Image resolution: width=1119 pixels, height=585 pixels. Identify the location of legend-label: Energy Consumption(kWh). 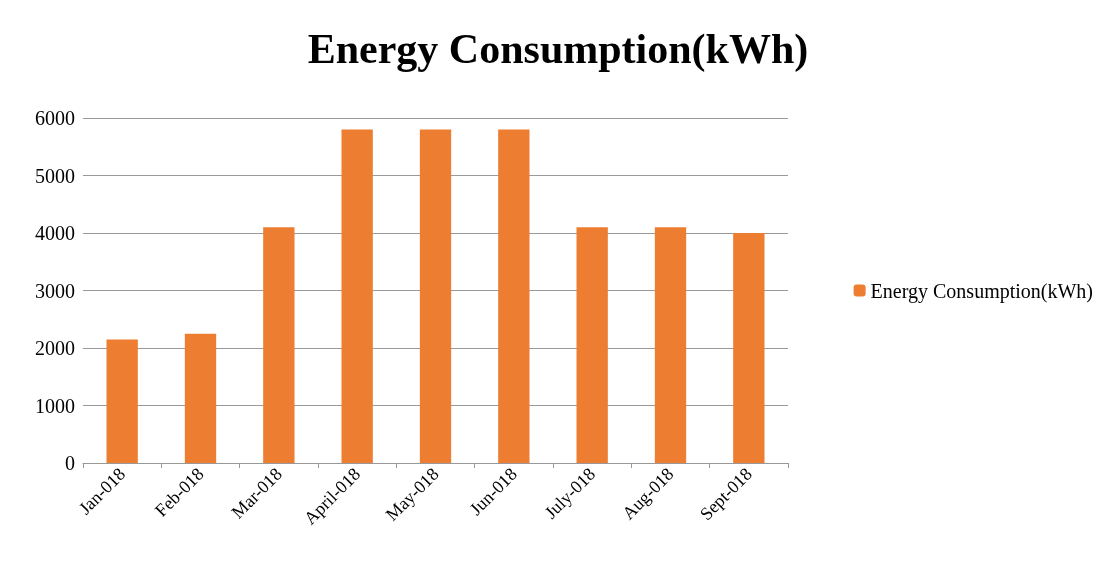
(982, 291).